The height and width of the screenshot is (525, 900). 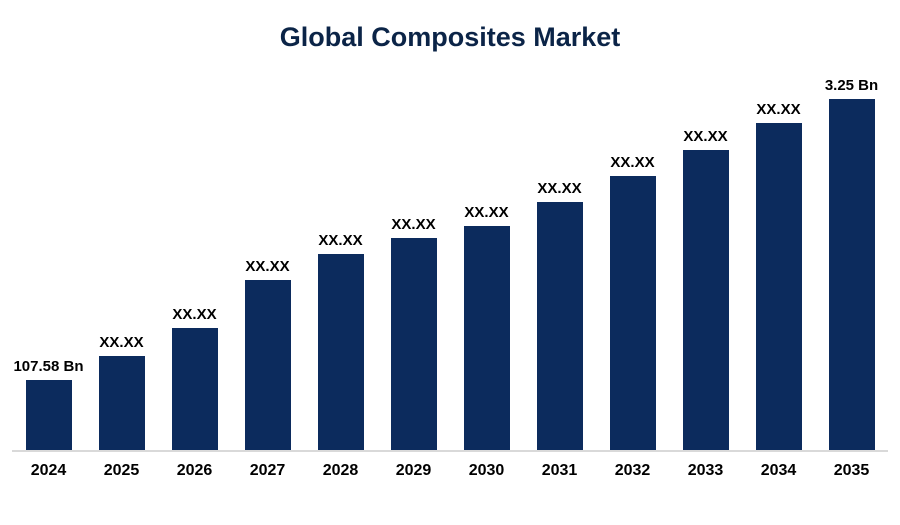 I want to click on bar-value-label: 107.58 Bn, so click(x=48, y=366).